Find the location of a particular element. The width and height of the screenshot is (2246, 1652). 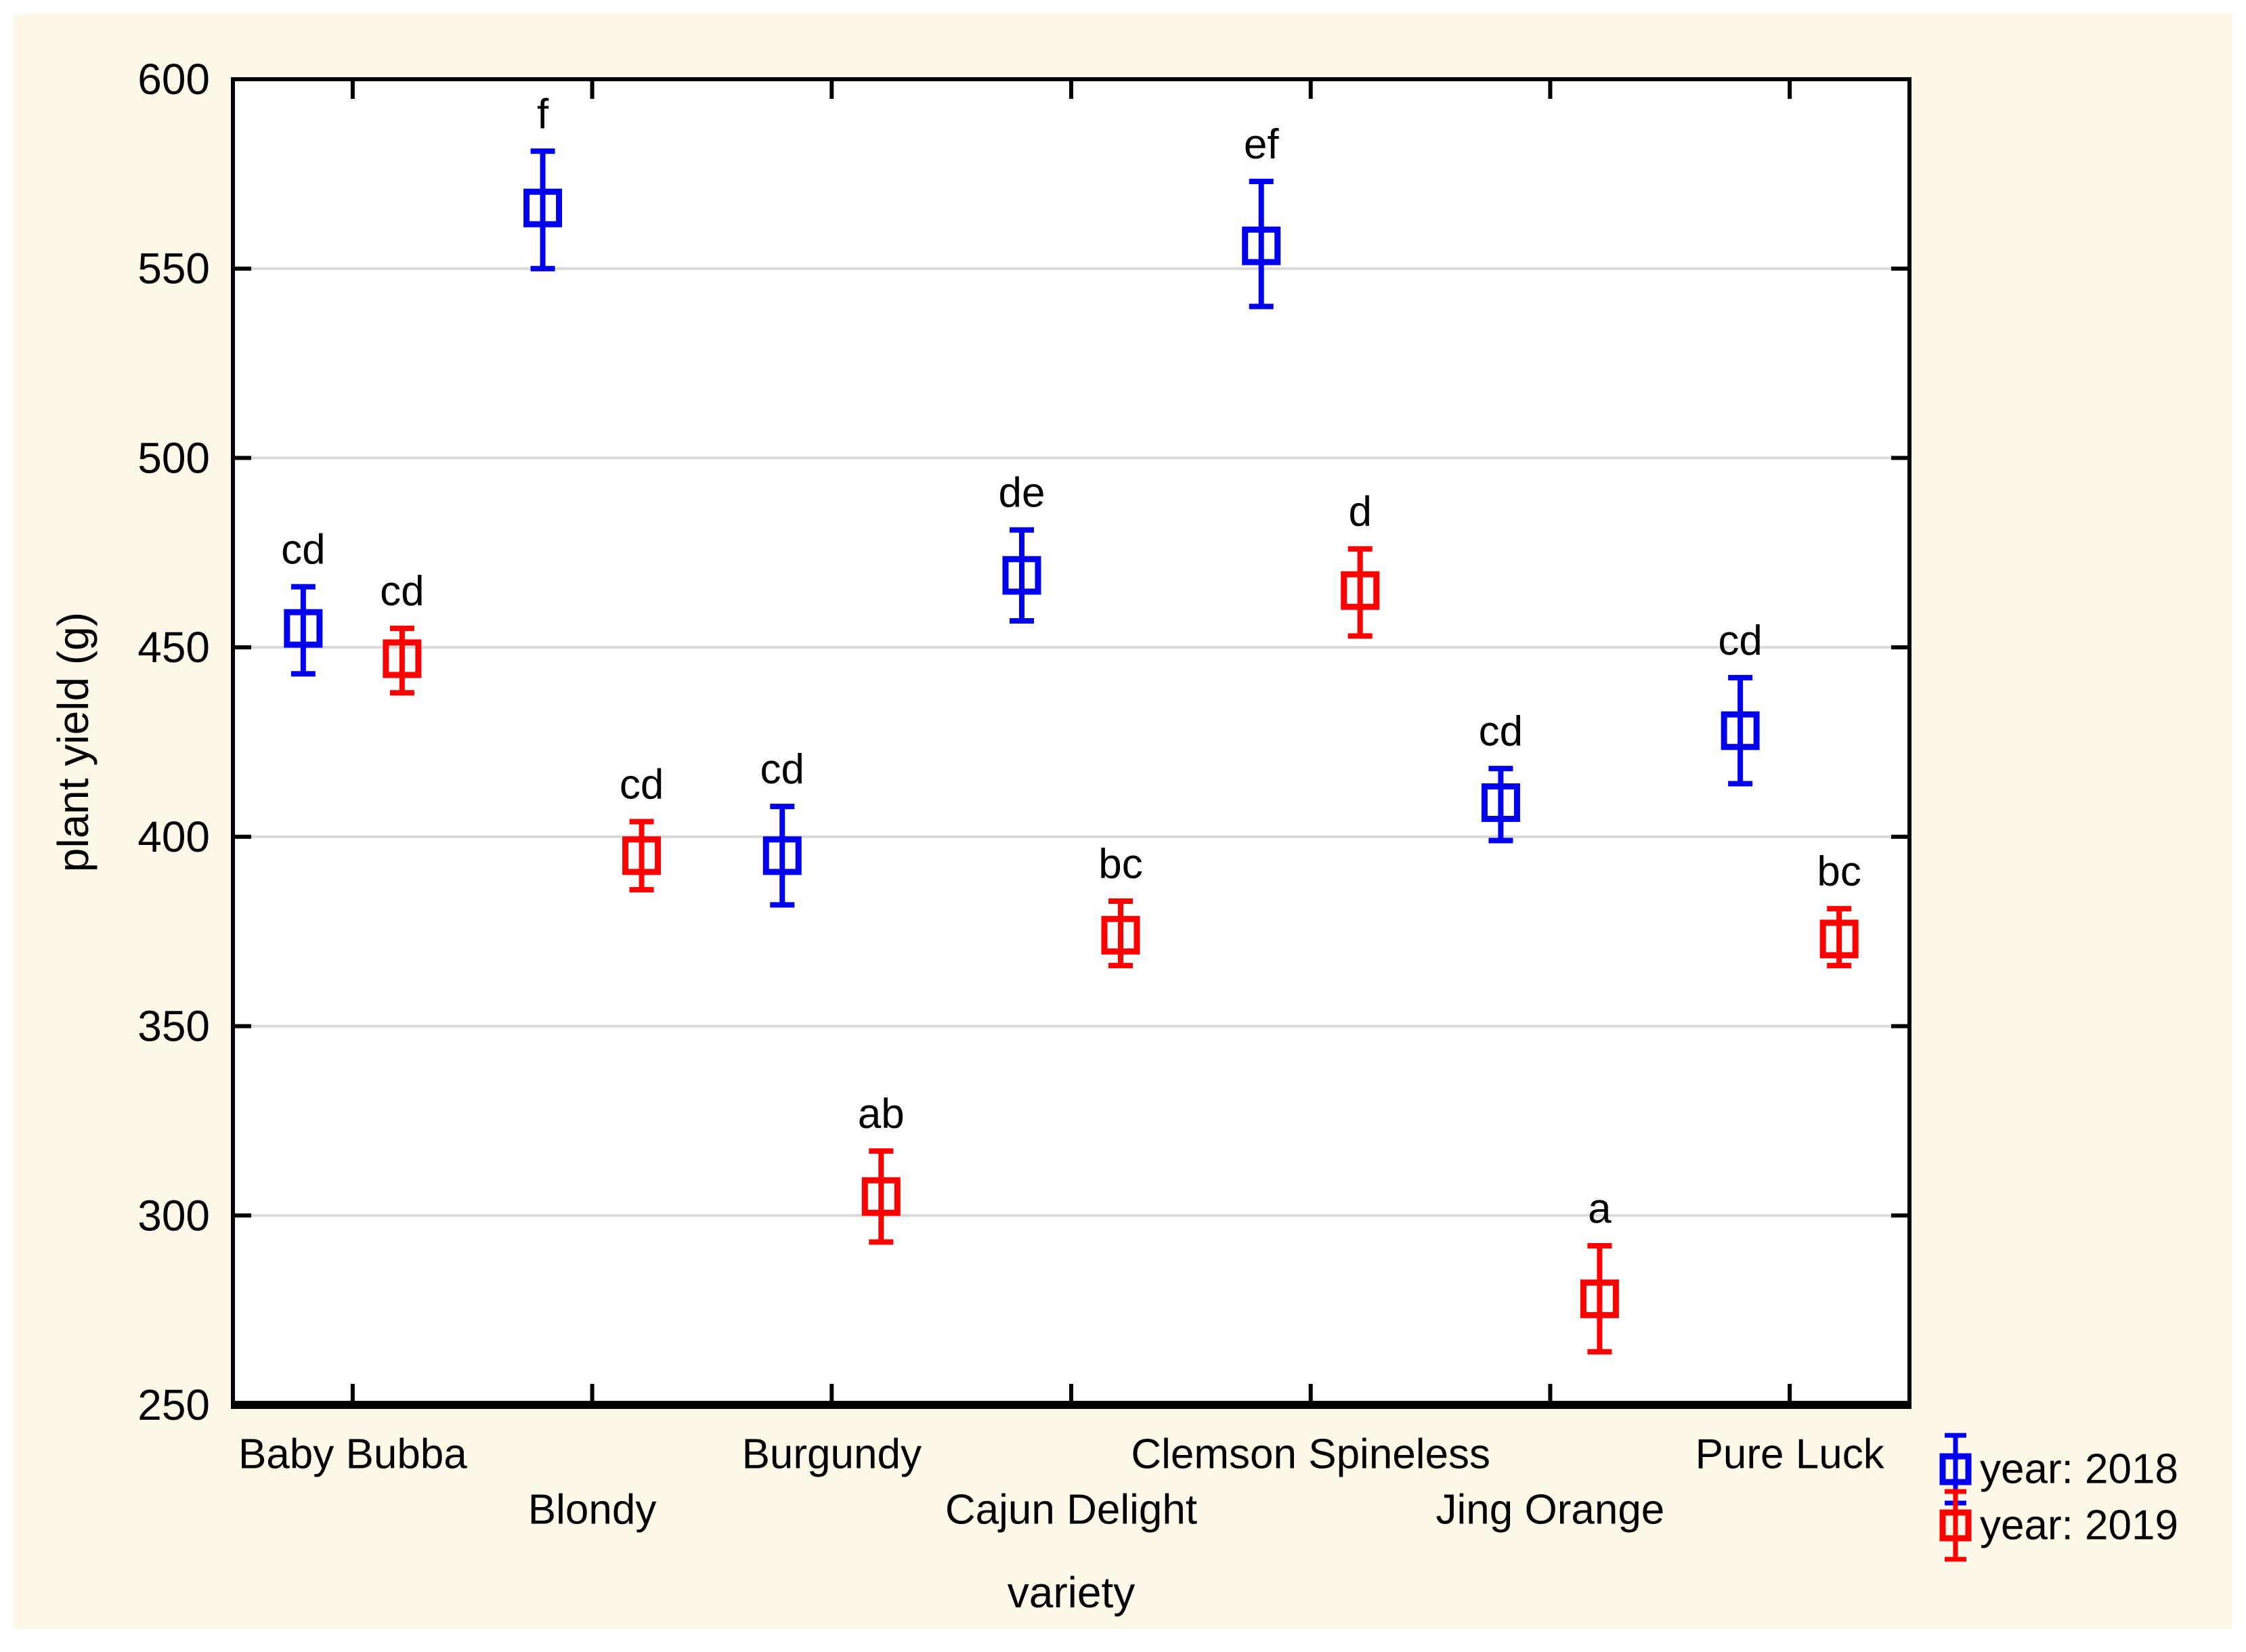

significance-letter: d is located at coordinates (1359, 513).